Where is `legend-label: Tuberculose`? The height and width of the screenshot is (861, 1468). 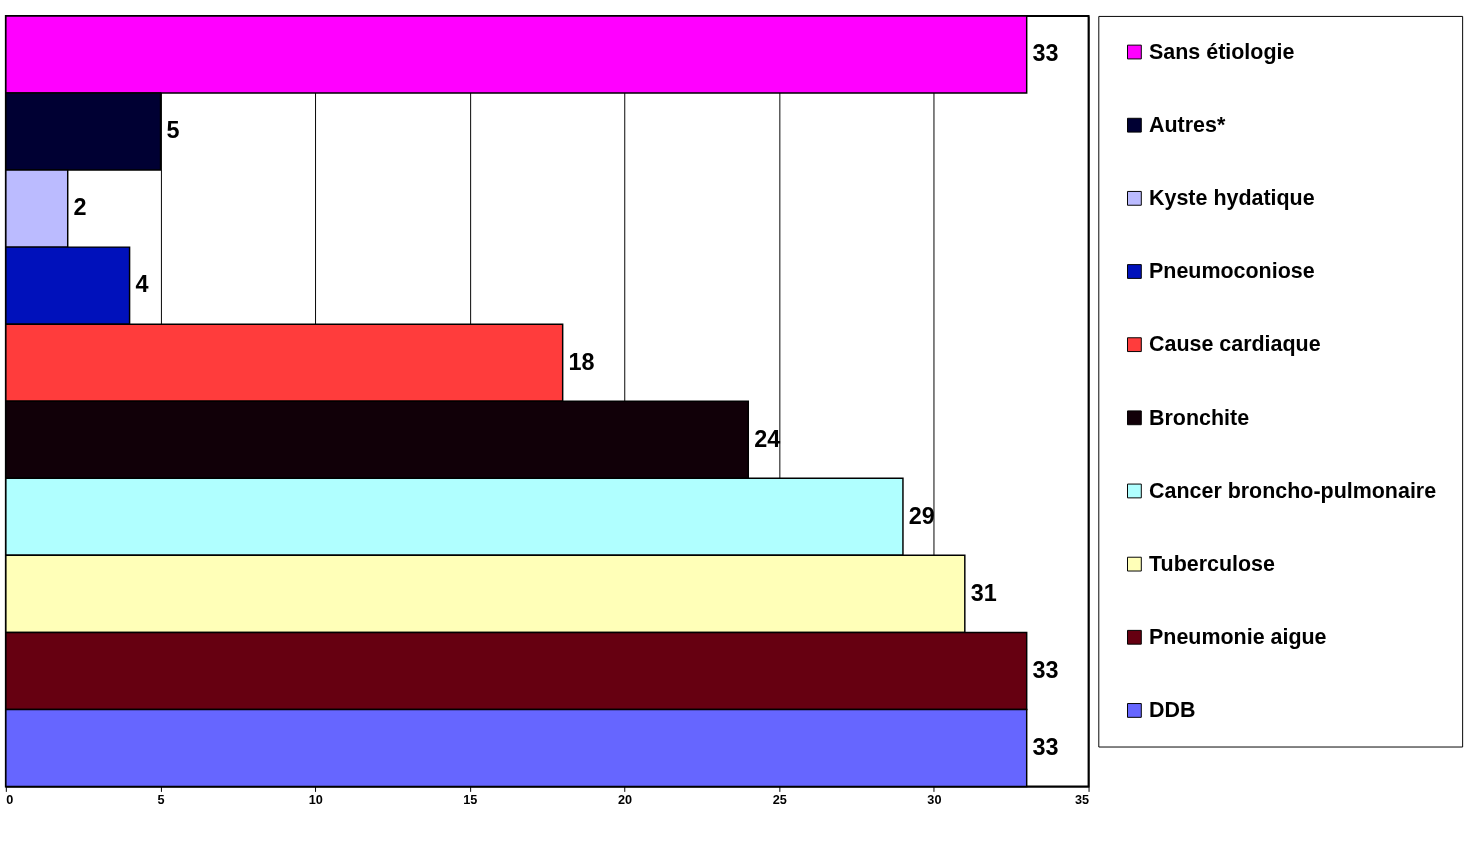 legend-label: Tuberculose is located at coordinates (1212, 563).